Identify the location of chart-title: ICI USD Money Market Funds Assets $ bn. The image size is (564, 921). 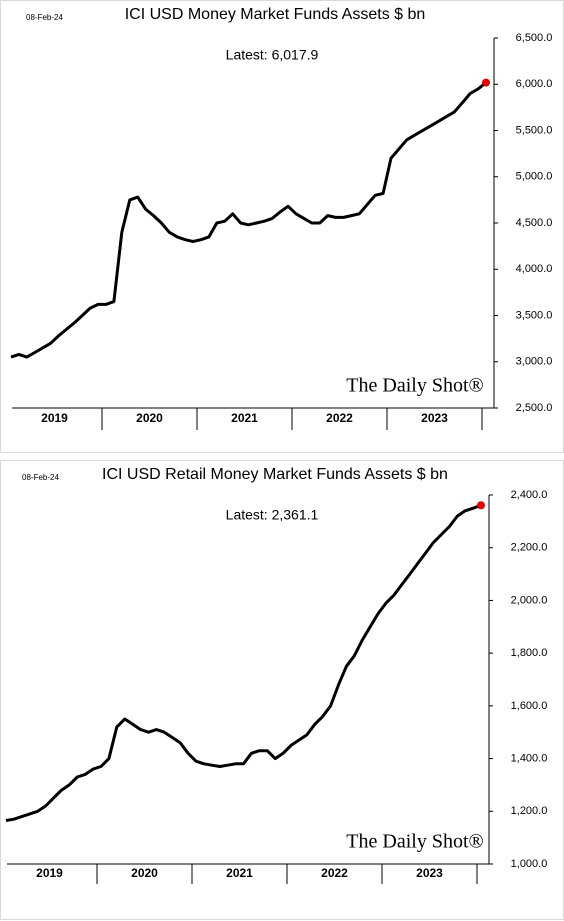
(275, 14).